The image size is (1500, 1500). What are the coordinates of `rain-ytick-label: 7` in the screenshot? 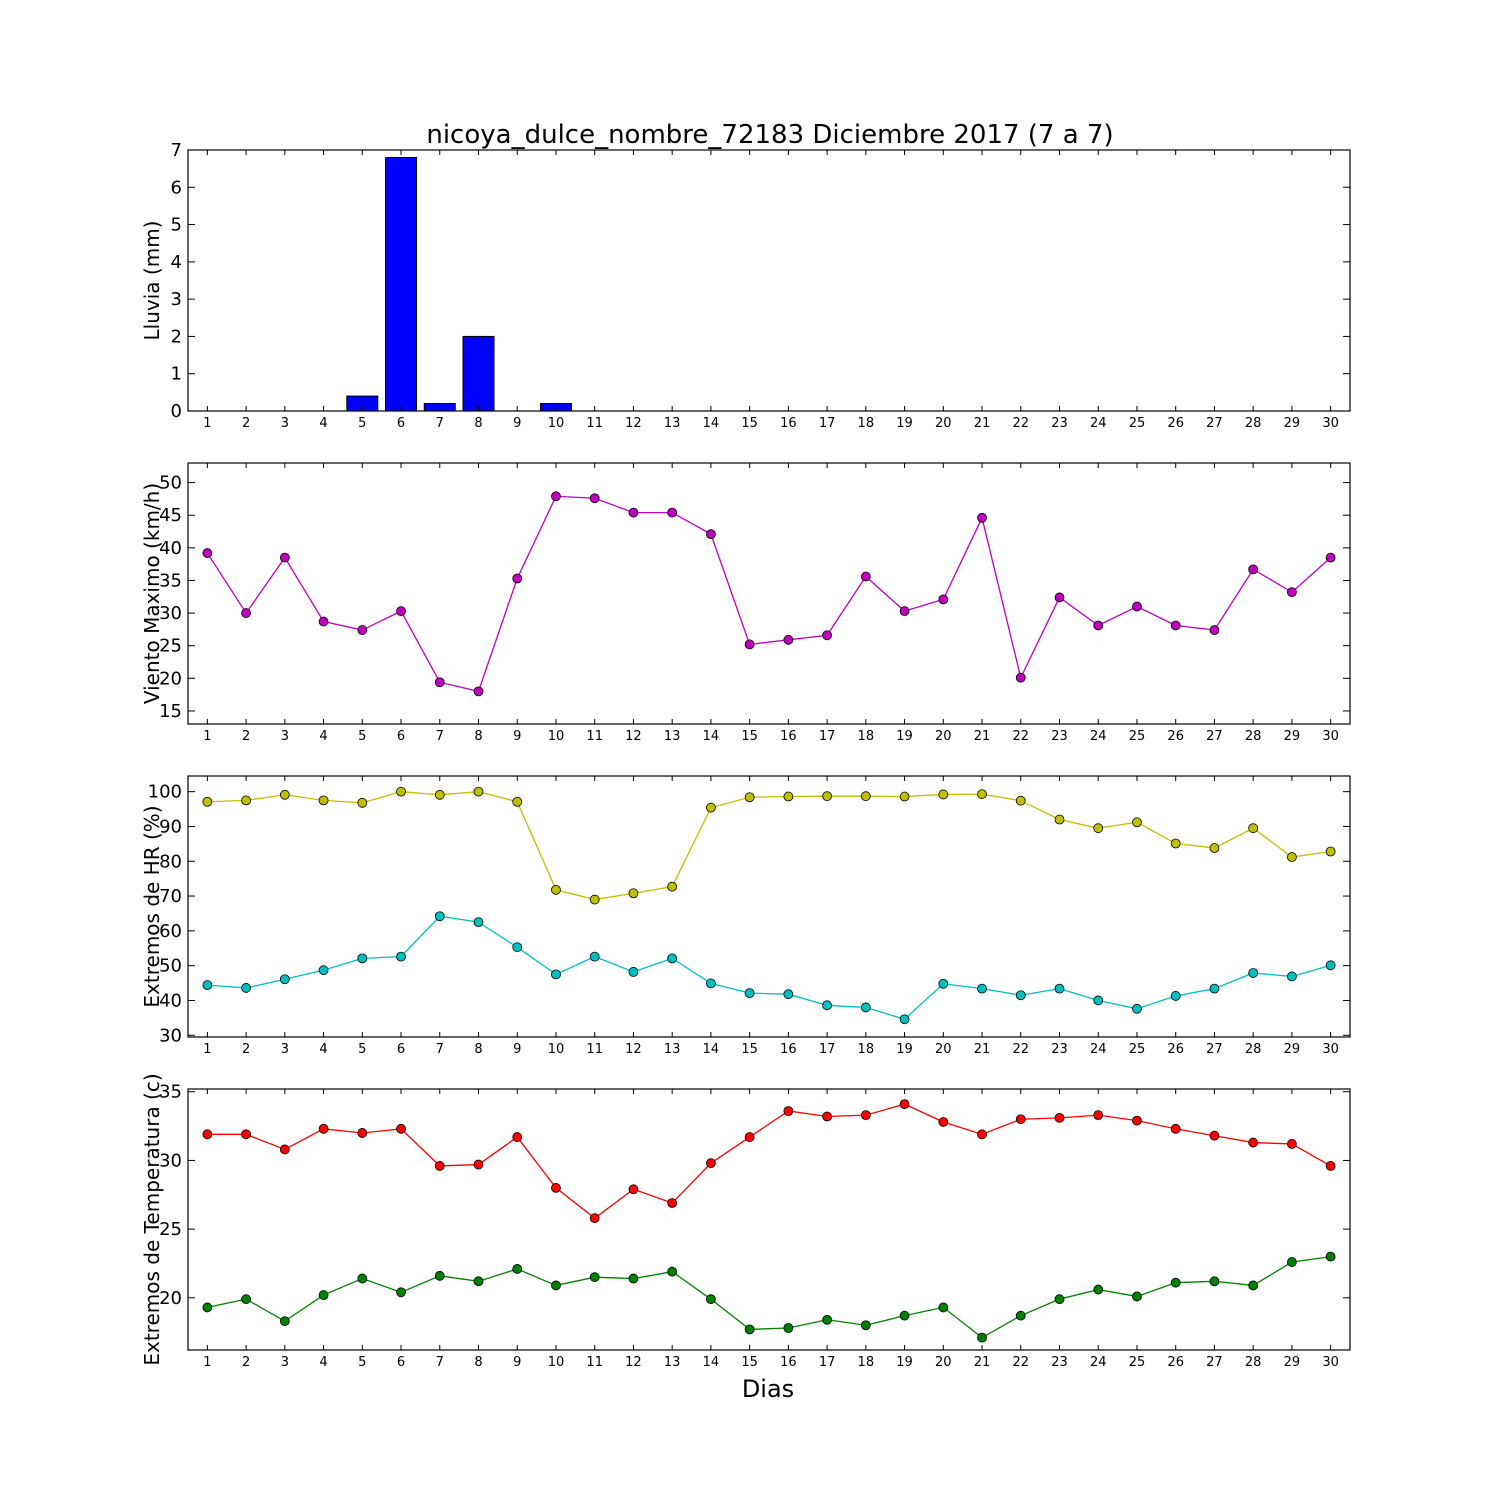 It's located at (176, 150).